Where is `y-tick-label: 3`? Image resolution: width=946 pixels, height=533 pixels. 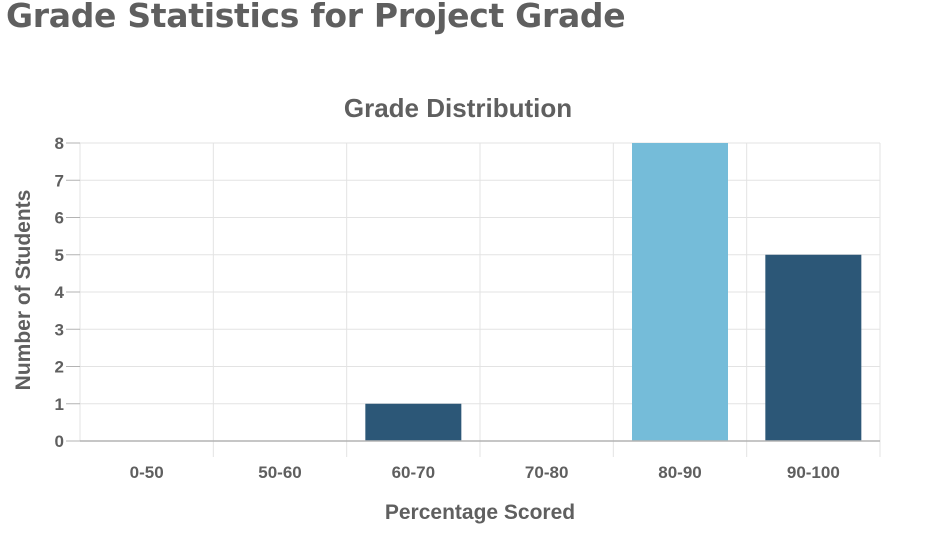
y-tick-label: 3 is located at coordinates (59, 329).